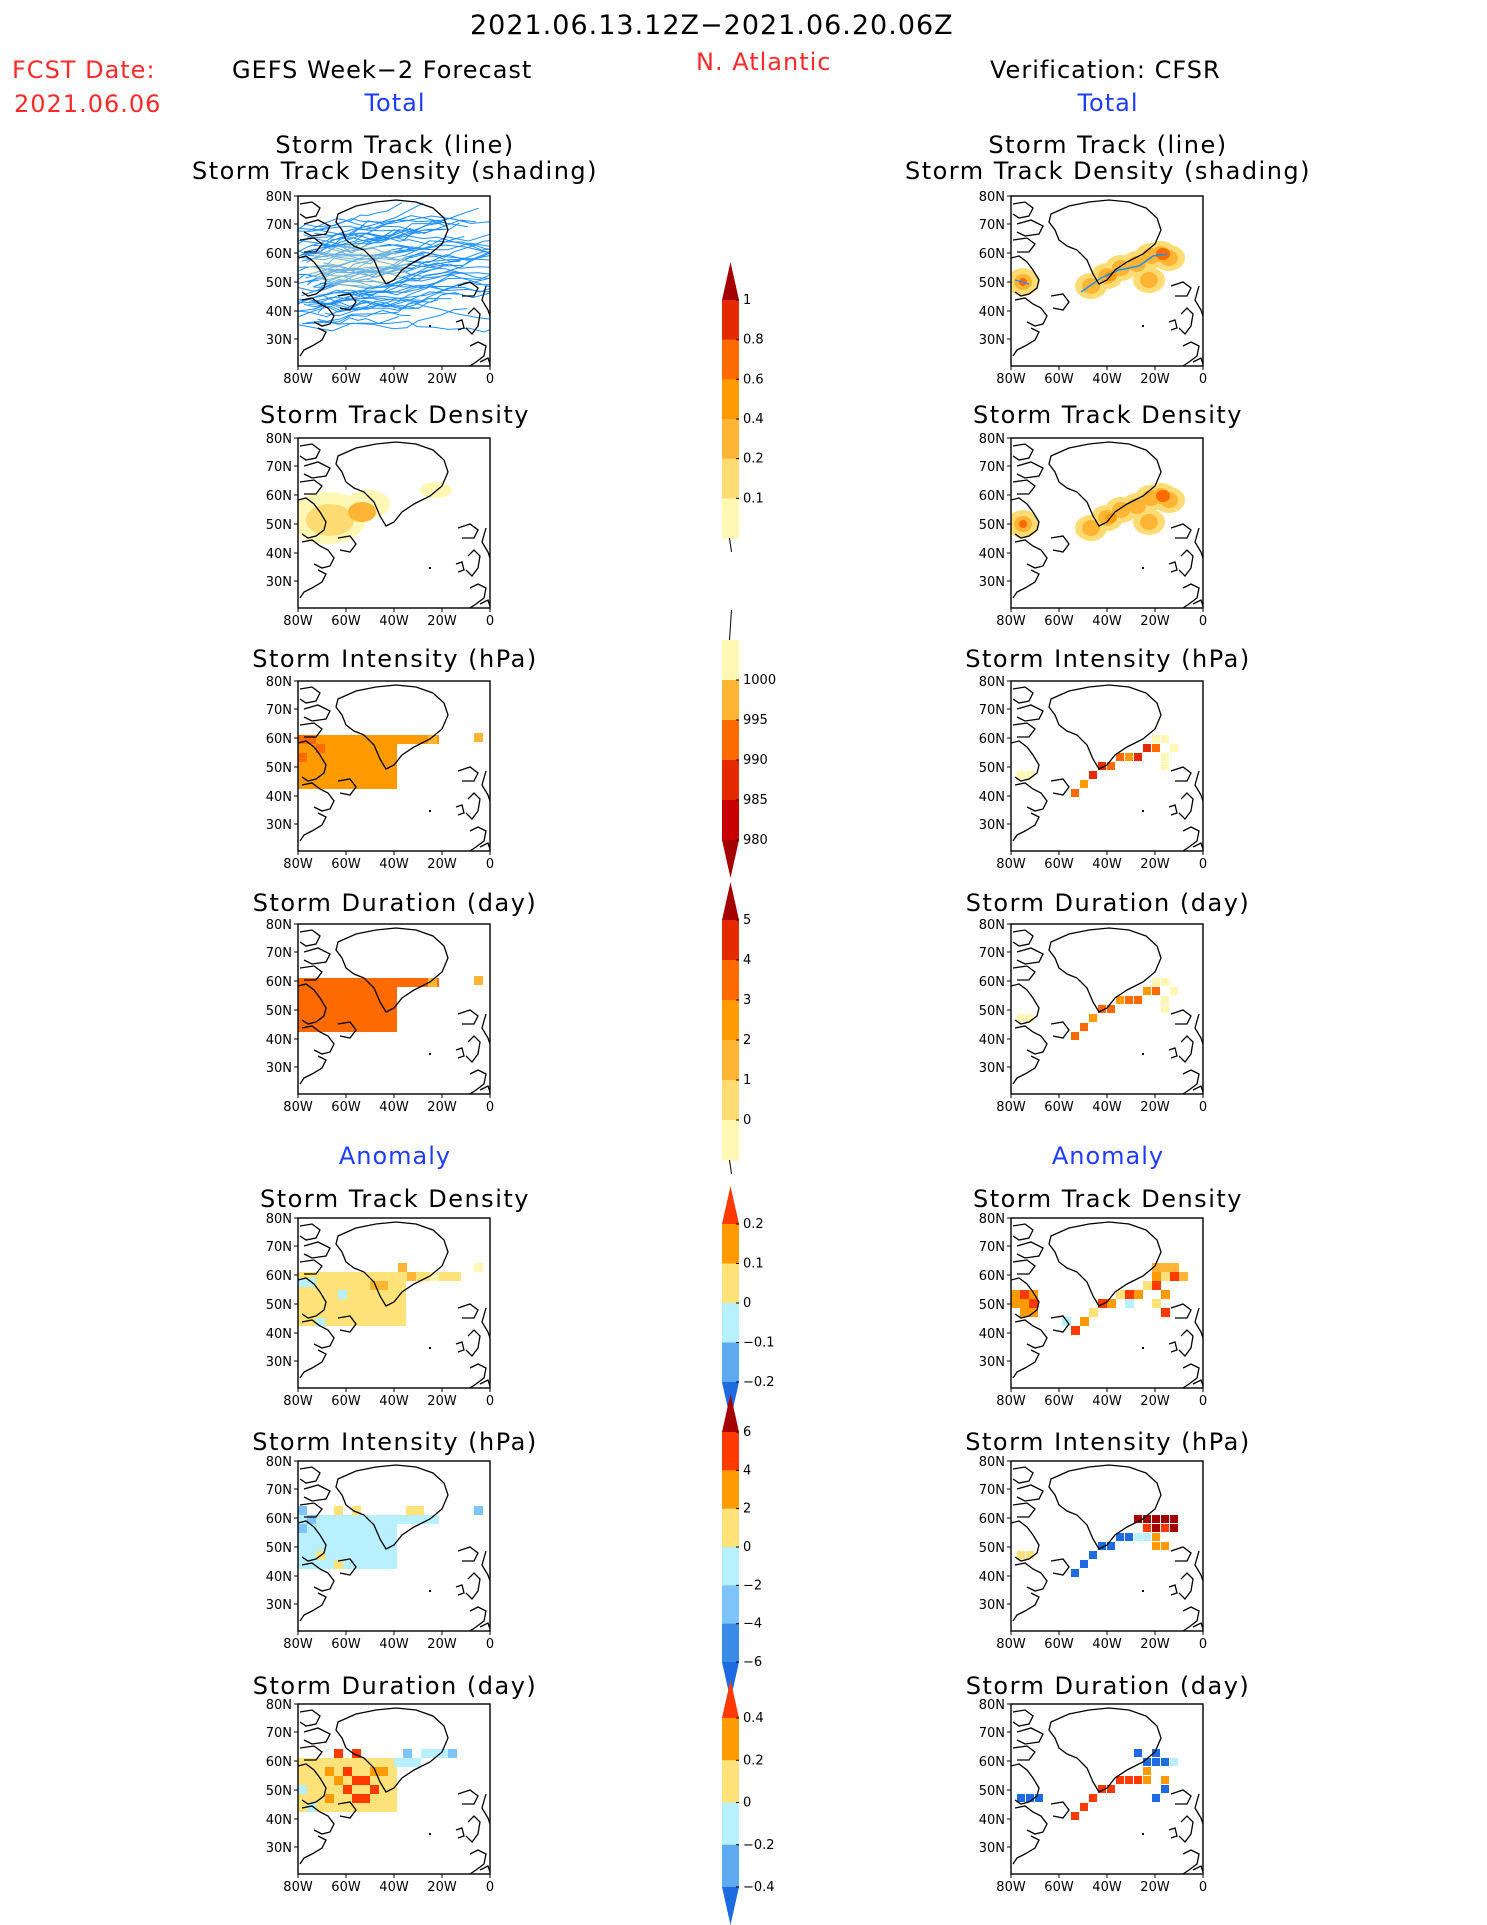  I want to click on anomaly-duration-colorbar: 0.4 0.2 0 −0.2 −0.4, so click(748, 1802).